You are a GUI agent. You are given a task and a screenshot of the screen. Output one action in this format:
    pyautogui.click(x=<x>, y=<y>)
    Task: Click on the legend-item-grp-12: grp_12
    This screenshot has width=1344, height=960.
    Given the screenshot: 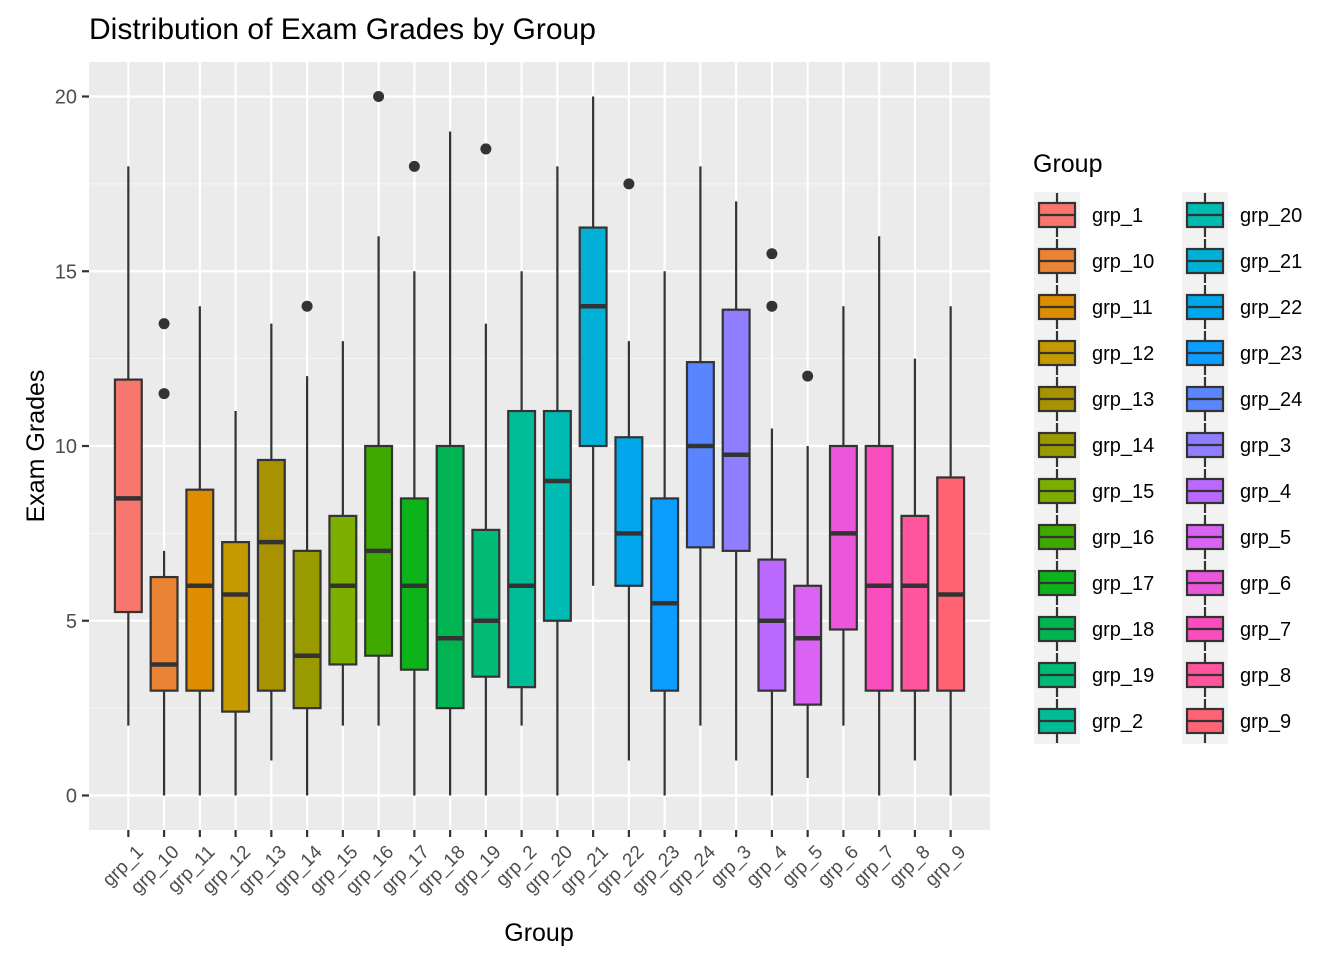 What is the action you would take?
    pyautogui.click(x=1094, y=353)
    